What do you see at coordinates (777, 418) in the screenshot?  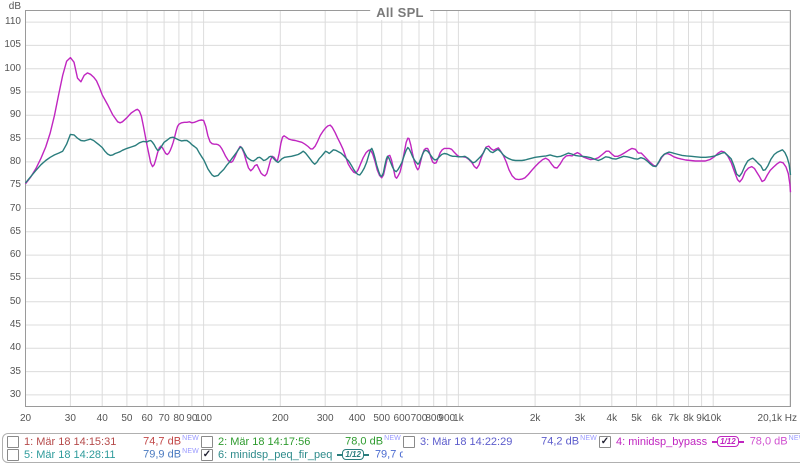 I see `x-tick-label: 20,1k Hz` at bounding box center [777, 418].